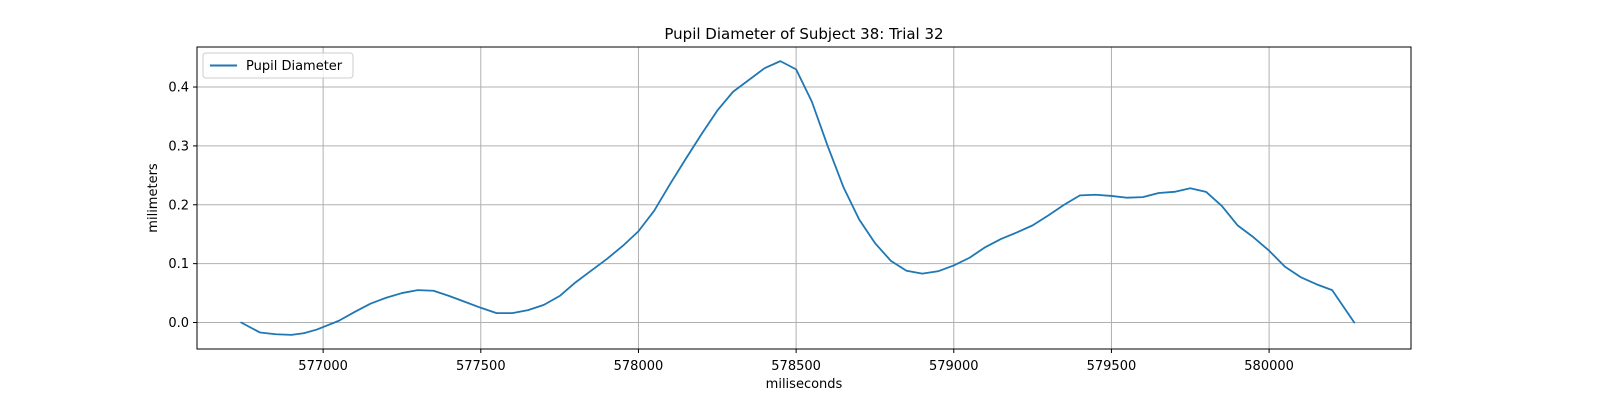 The width and height of the screenshot is (1600, 400). I want to click on legend-box, so click(278, 65).